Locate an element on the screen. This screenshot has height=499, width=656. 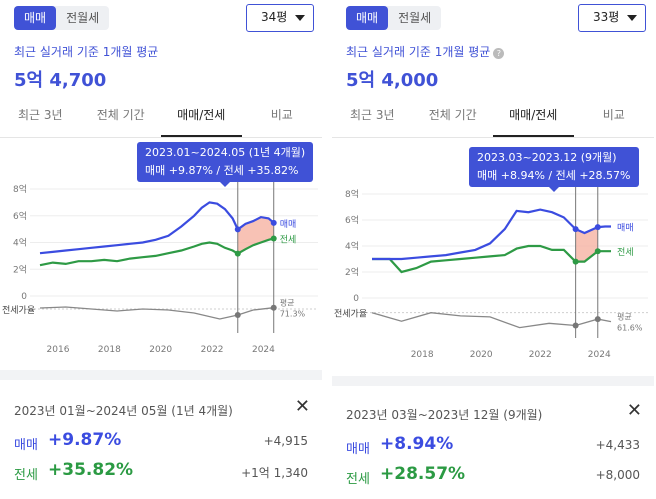
ratio-axis-label: 전세가율 is located at coordinates (18, 310).